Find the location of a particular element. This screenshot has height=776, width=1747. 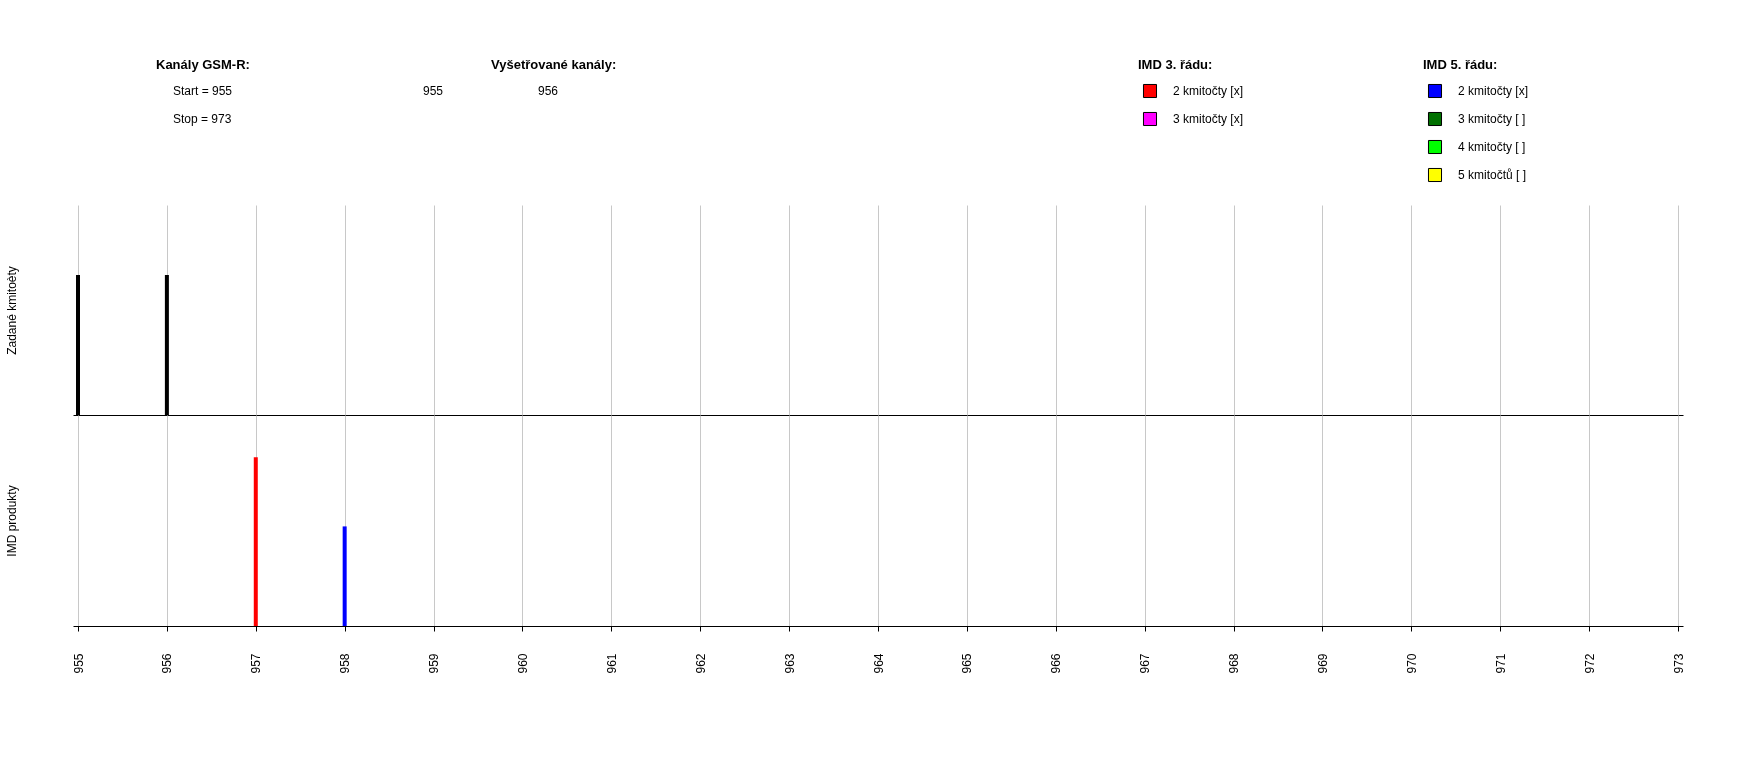

x-tick-label: 972 is located at coordinates (1589, 663).